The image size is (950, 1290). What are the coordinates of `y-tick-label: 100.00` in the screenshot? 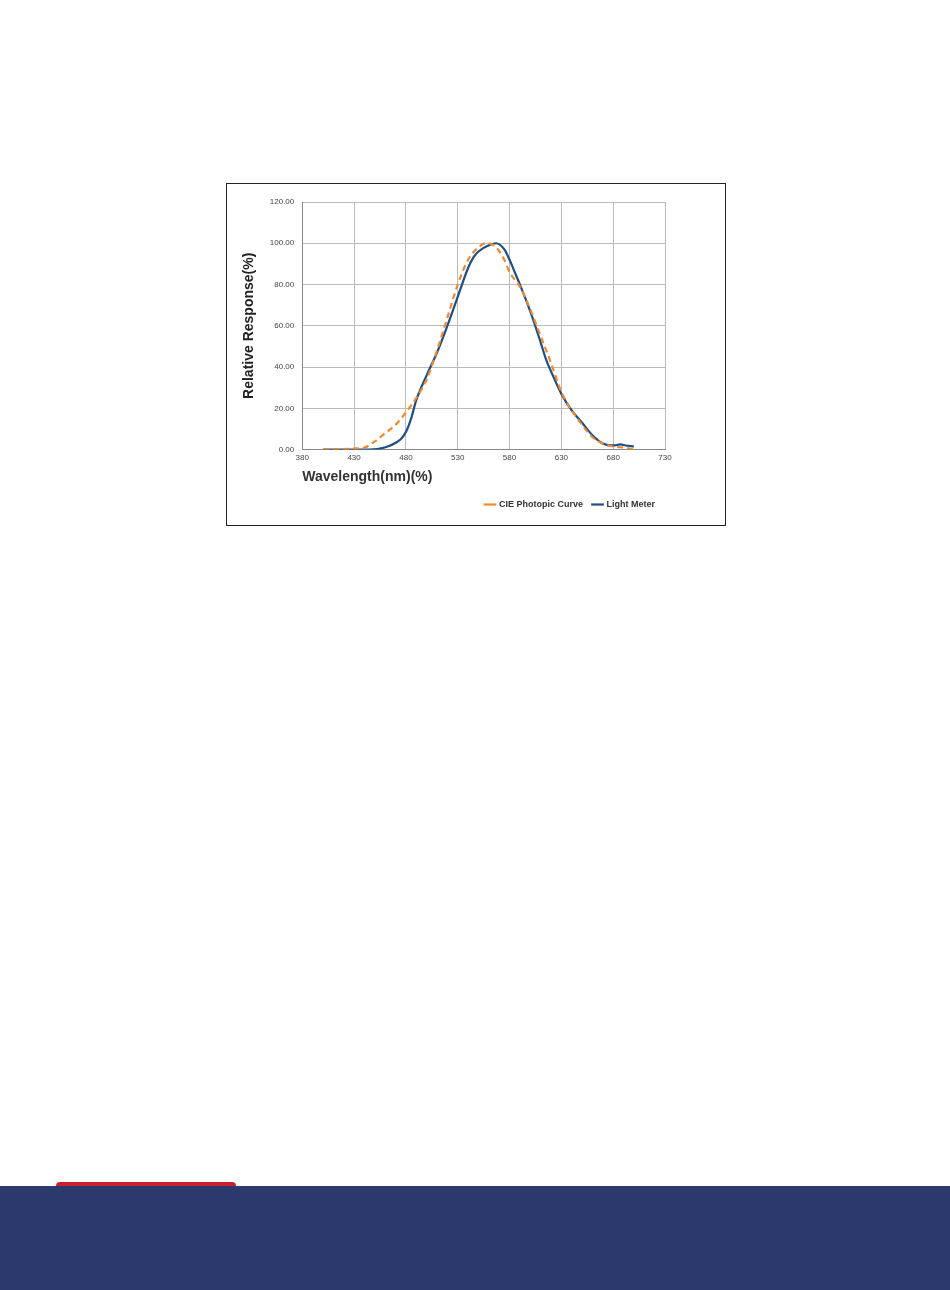 It's located at (282, 243).